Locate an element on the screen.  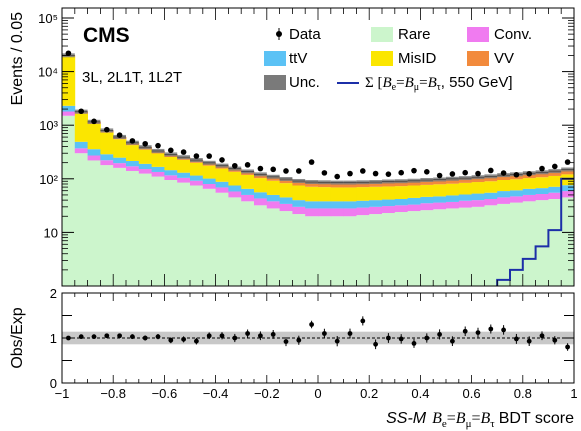
ytick-label-4: 10⁵ is located at coordinates (48, 18).